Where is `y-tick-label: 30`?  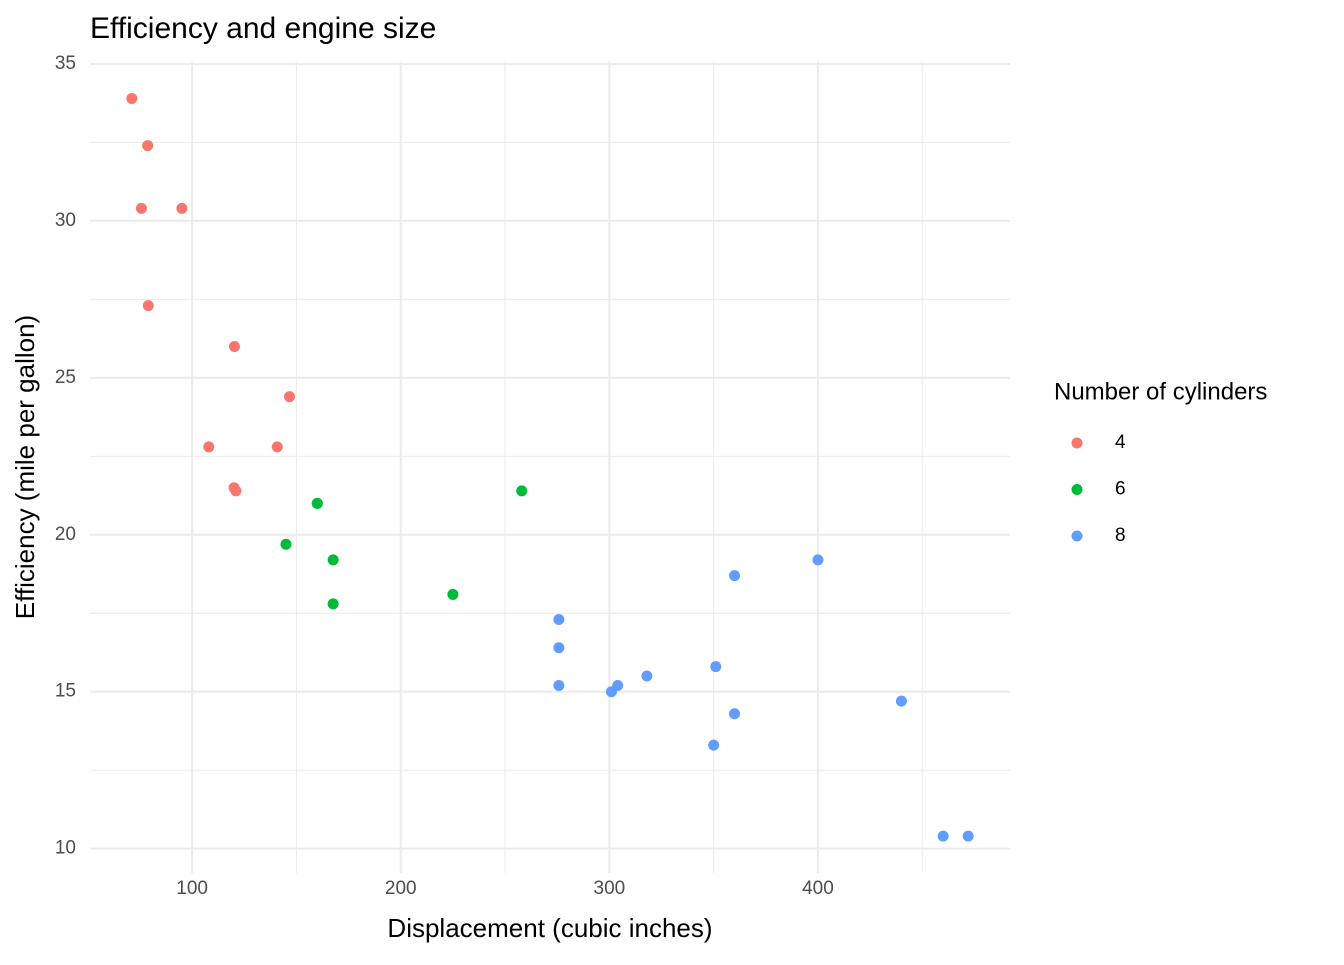
y-tick-label: 30 is located at coordinates (65, 220).